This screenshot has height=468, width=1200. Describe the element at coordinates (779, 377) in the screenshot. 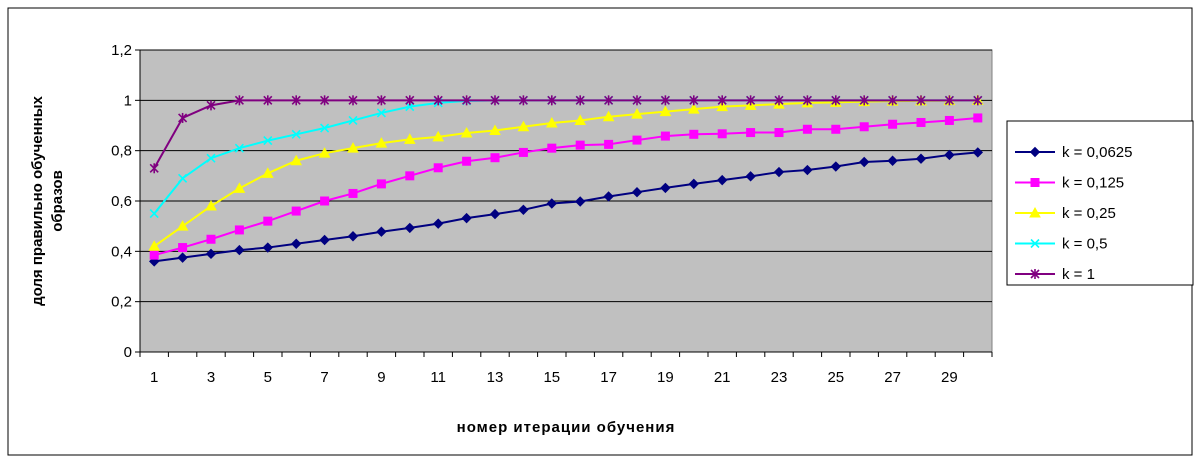

I see `x-tick-label: 23` at that location.